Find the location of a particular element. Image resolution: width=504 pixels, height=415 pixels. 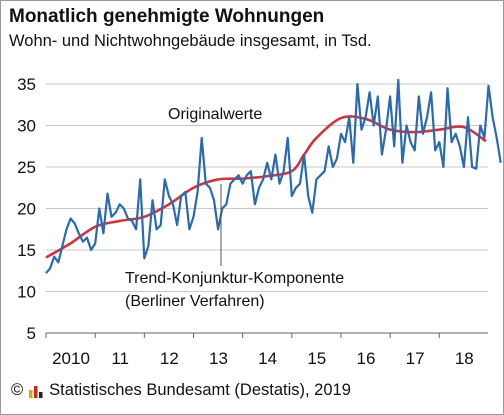

x-tick-label: 11 is located at coordinates (120, 358).